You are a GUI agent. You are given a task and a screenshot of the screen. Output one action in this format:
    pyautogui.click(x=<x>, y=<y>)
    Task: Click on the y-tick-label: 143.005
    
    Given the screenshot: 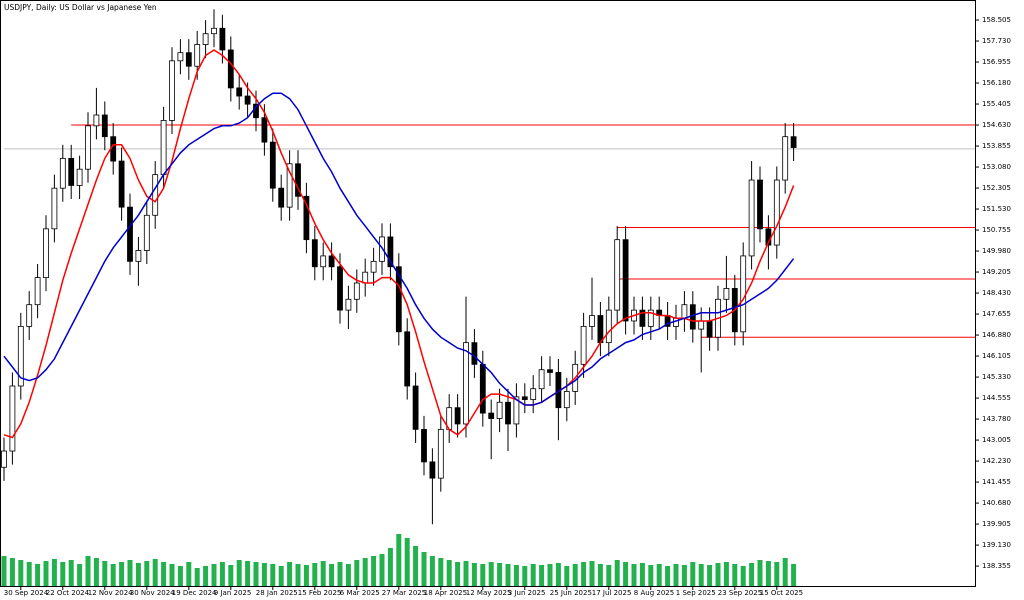 What is the action you would take?
    pyautogui.click(x=996, y=440)
    